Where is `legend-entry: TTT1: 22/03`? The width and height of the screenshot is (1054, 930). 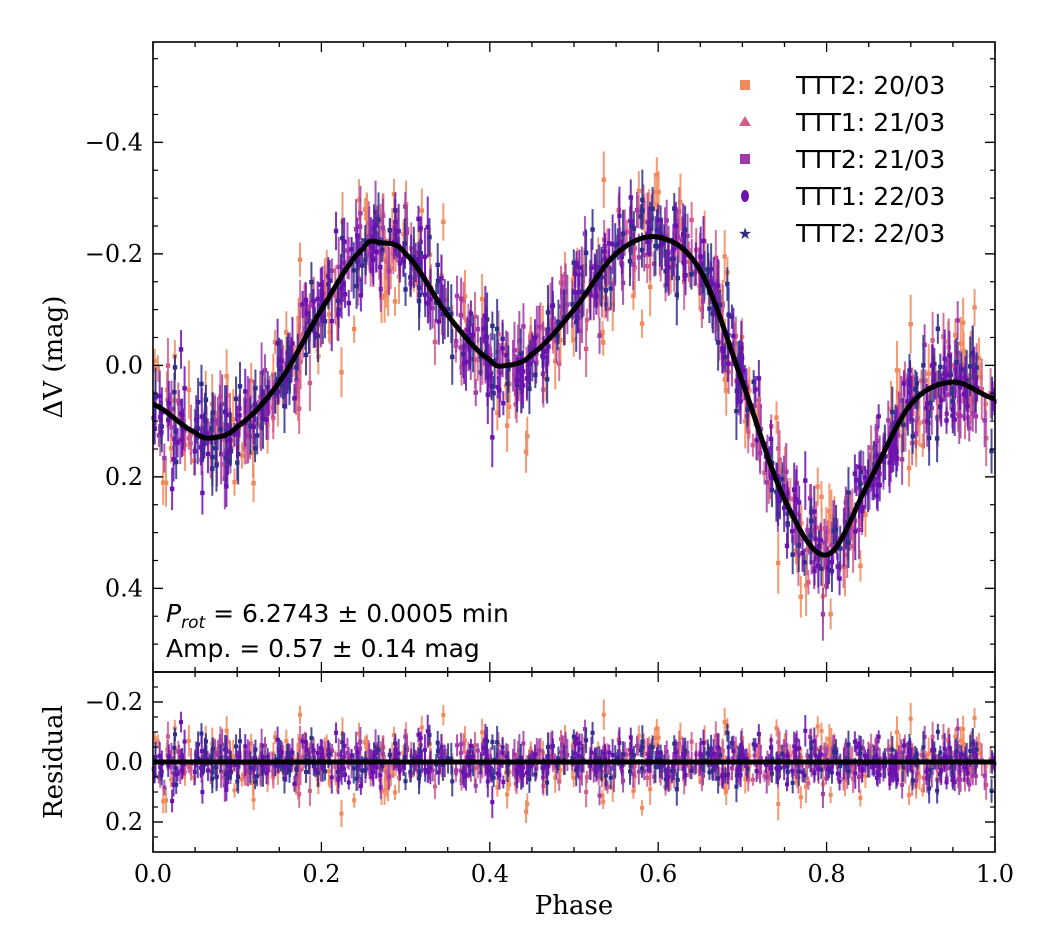 legend-entry: TTT1: 22/03 is located at coordinates (843, 196).